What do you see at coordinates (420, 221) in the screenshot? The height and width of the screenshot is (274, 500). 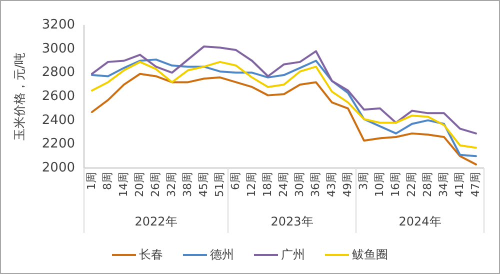 I see `text: 2024年` at bounding box center [420, 221].